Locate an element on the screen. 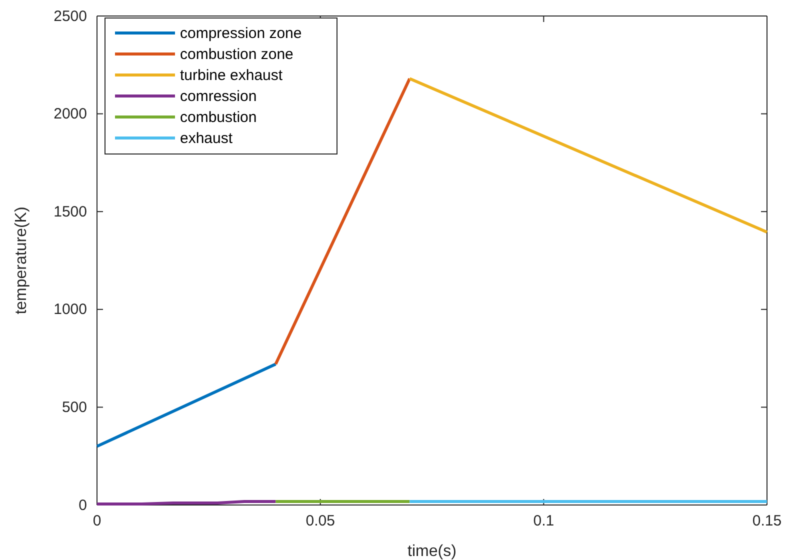 This screenshot has height=560, width=790. y-axis-title: temperature(K) is located at coordinates (21, 260).